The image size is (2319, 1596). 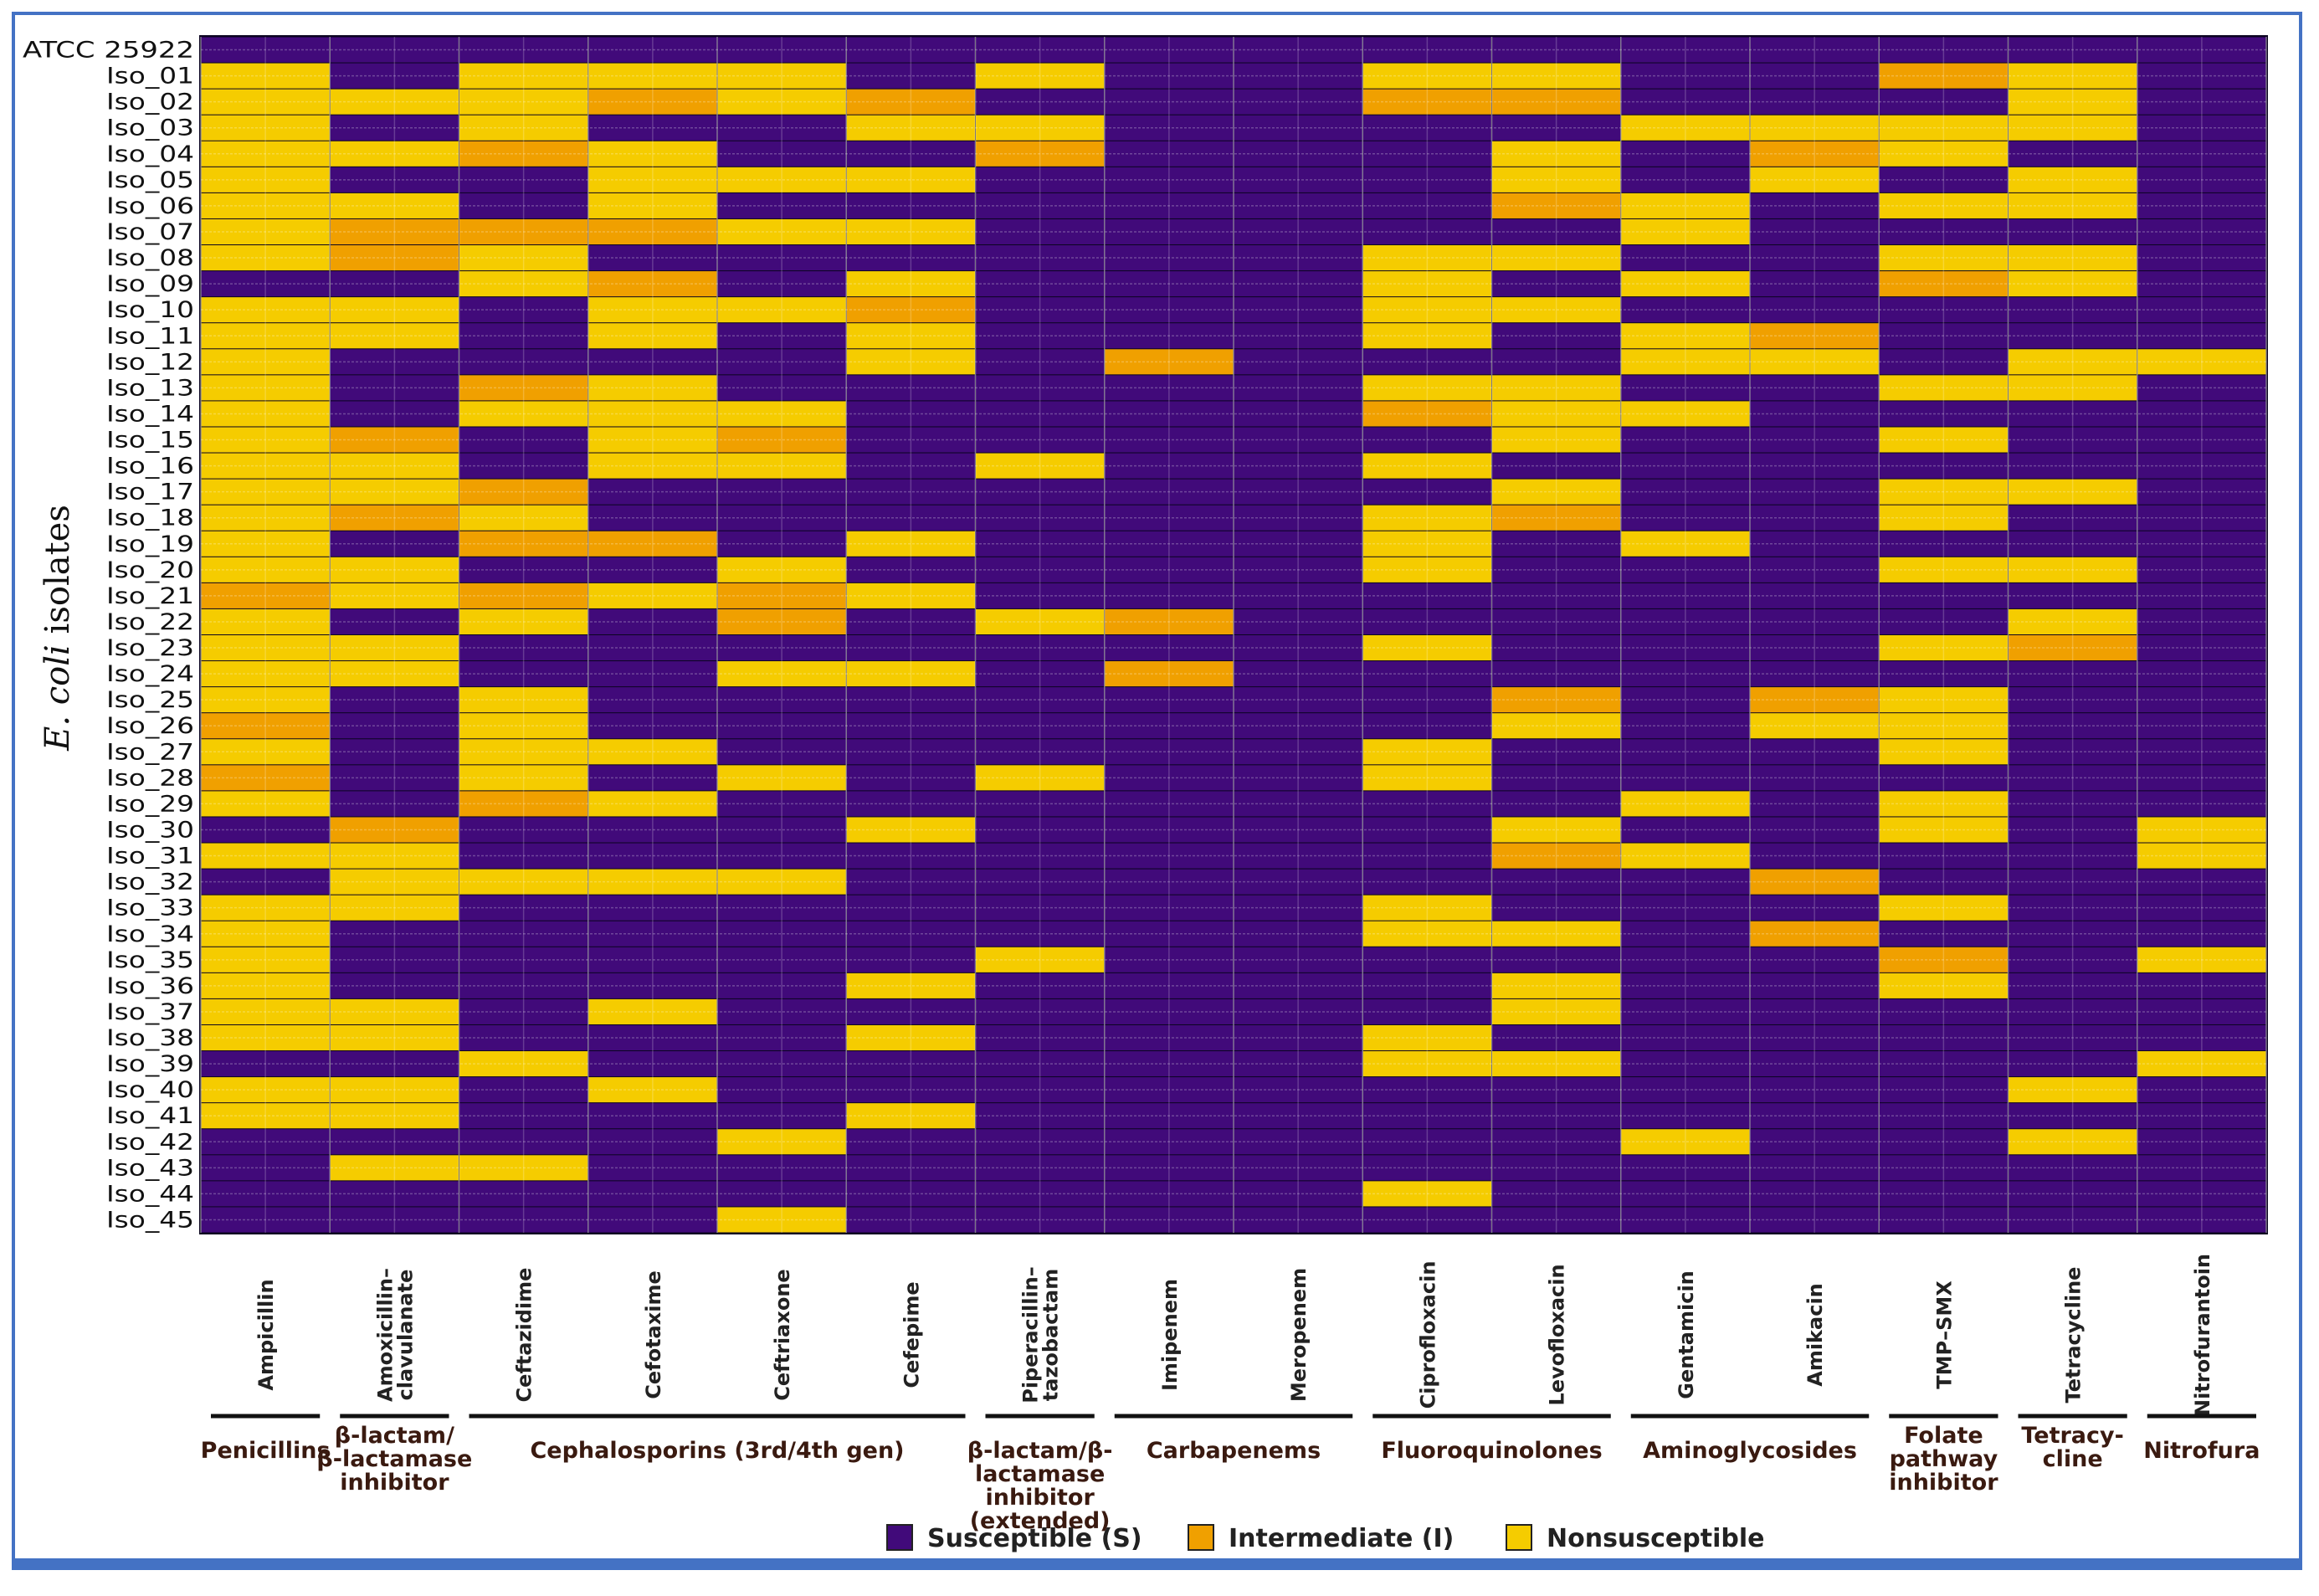 What do you see at coordinates (524, 1335) in the screenshot?
I see `column-label: Ceftazidime` at bounding box center [524, 1335].